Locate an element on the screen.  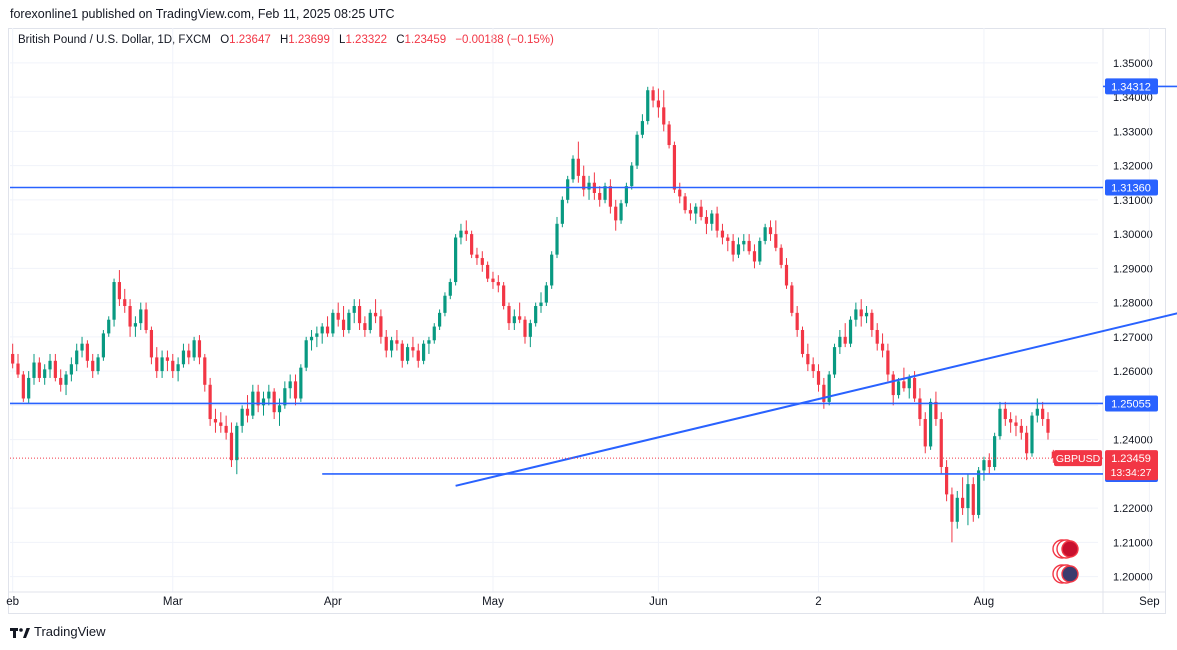
y-tick-label: 1.34000 is located at coordinates (1133, 98).